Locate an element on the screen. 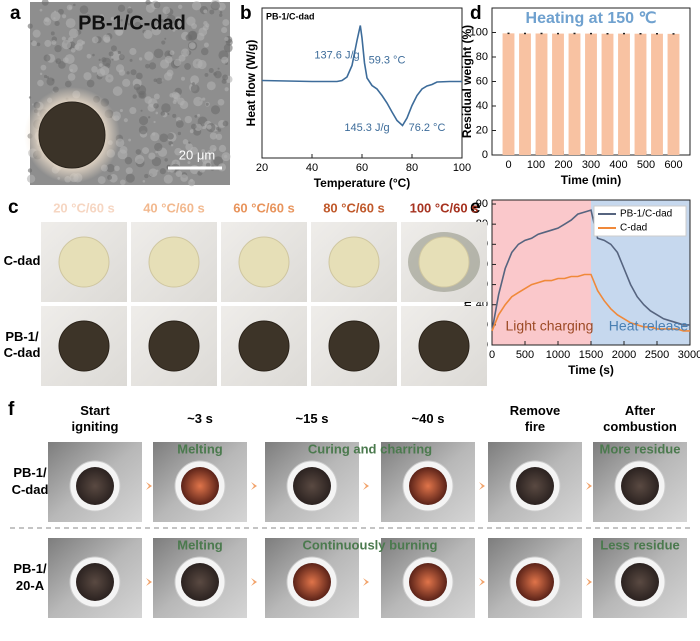 This screenshot has width=700, height=641. x-tick-label: 60 is located at coordinates (362, 168).